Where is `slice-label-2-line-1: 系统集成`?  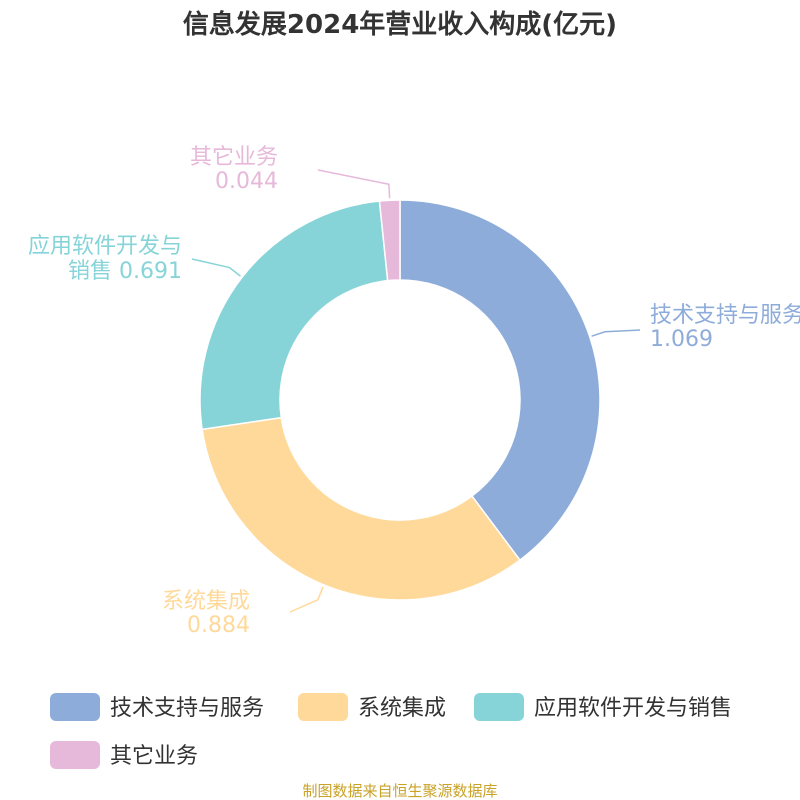 slice-label-2-line-1: 系统集成 is located at coordinates (206, 601).